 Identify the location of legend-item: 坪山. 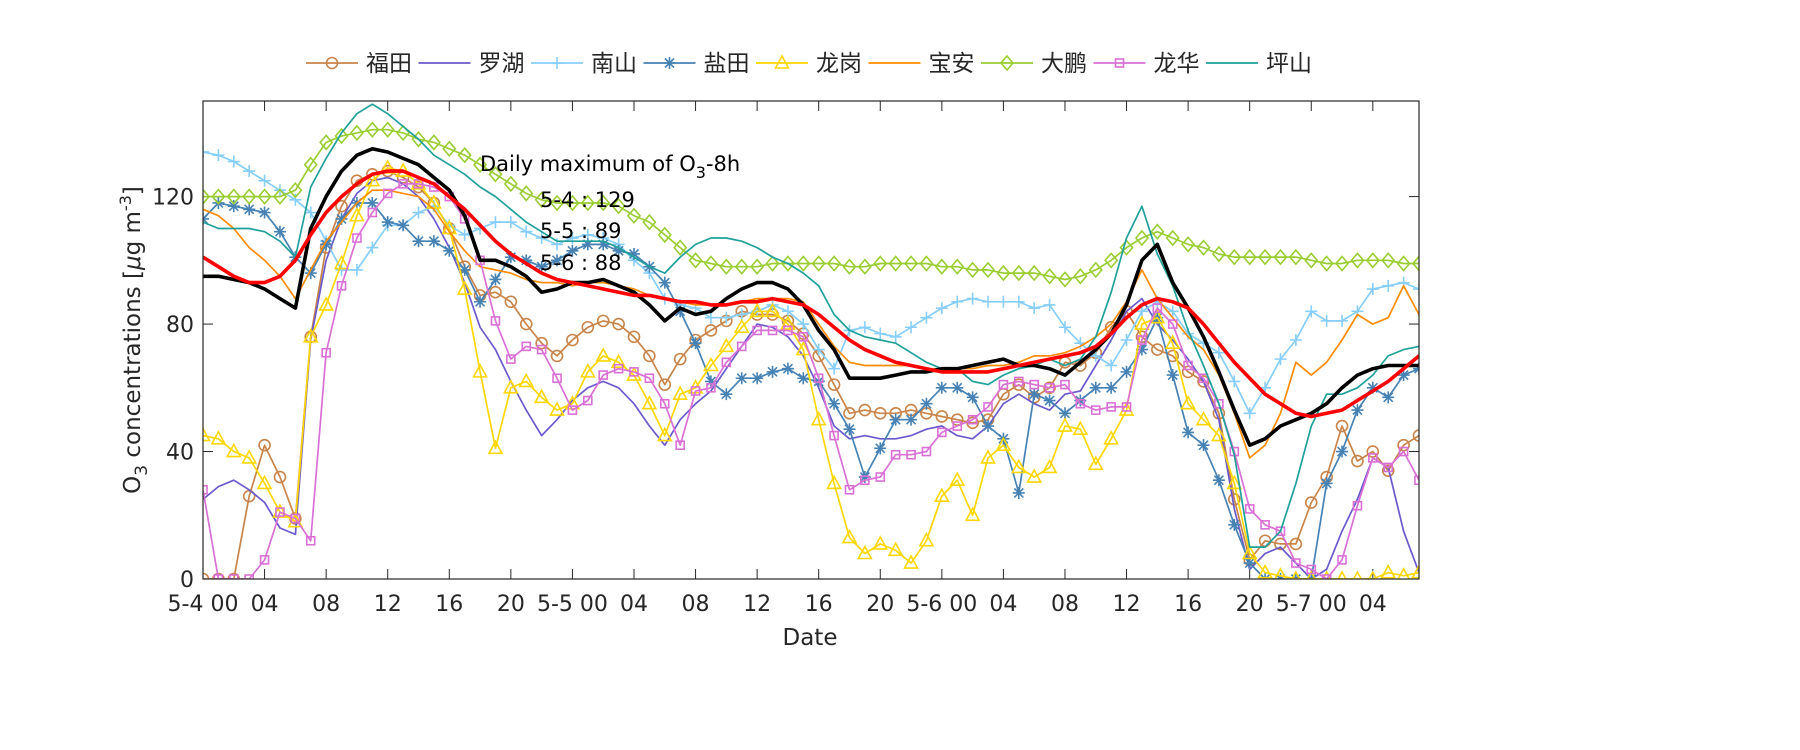
(1259, 64).